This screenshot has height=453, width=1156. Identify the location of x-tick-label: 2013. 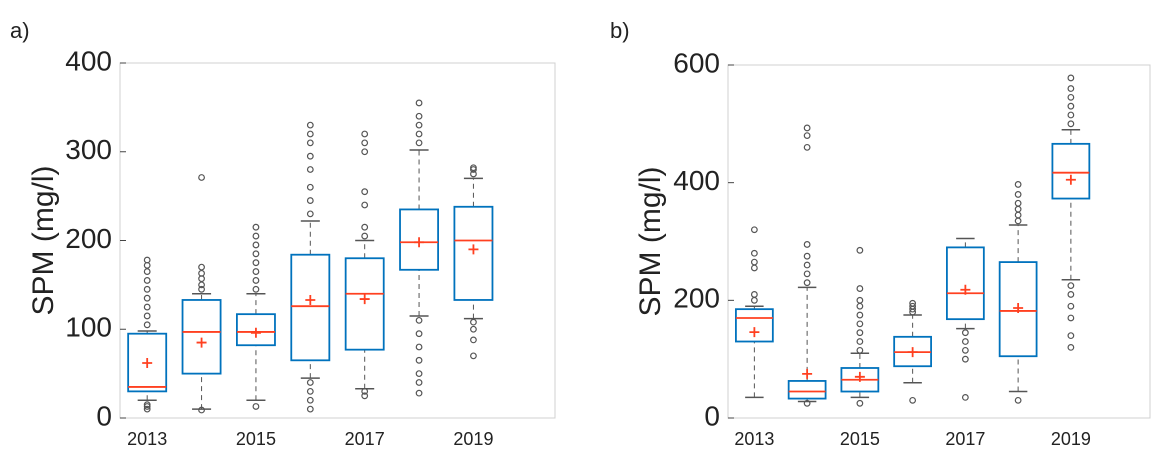
(147, 439).